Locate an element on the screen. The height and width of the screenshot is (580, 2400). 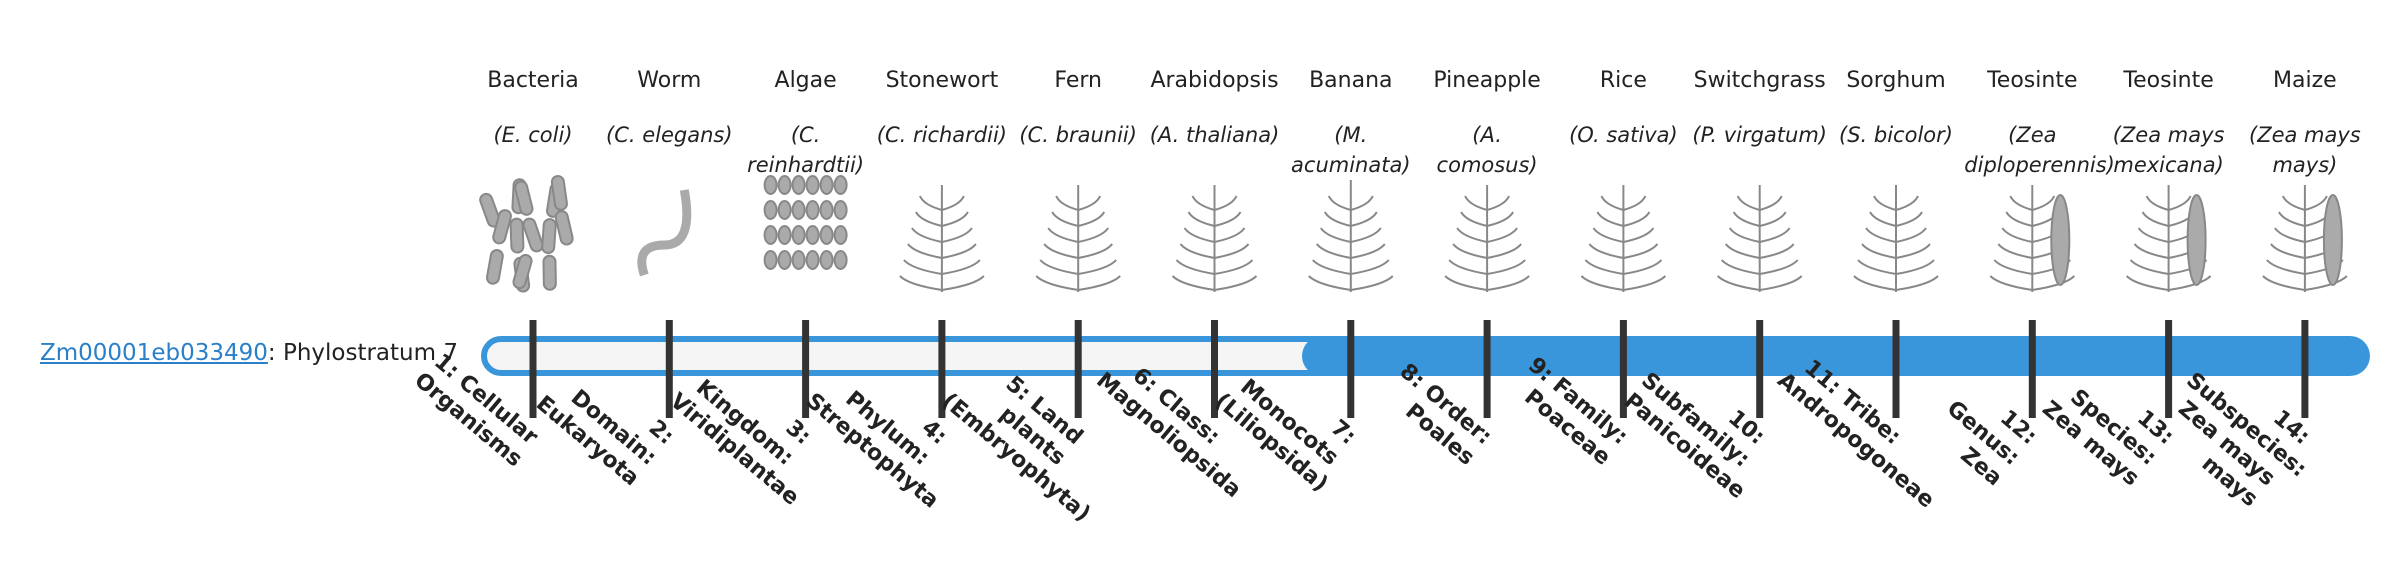
organism-species: (C. reinhardtii) is located at coordinates (806, 150).